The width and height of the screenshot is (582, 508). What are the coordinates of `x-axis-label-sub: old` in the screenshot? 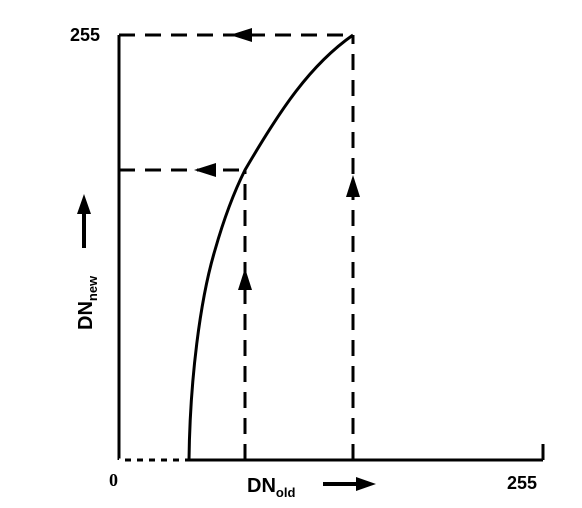 It's located at (286, 492).